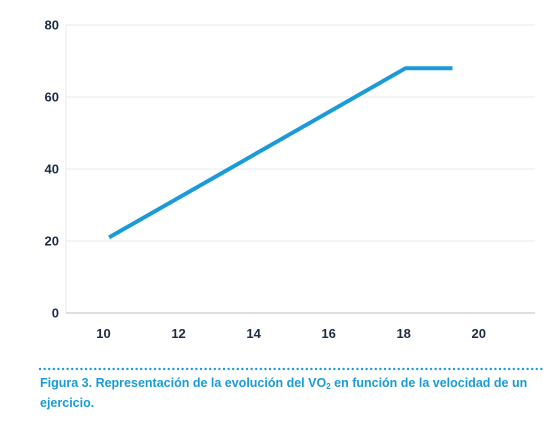 This screenshot has height=421, width=550. What do you see at coordinates (103, 333) in the screenshot?
I see `x-tick-label-10: 10` at bounding box center [103, 333].